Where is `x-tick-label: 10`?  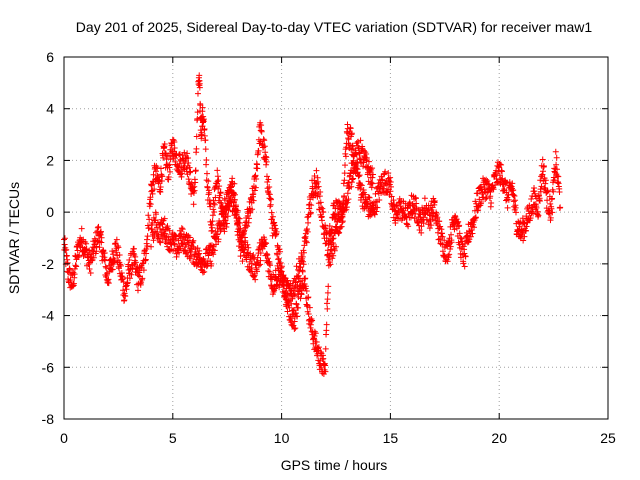 x-tick-label: 10 is located at coordinates (282, 438).